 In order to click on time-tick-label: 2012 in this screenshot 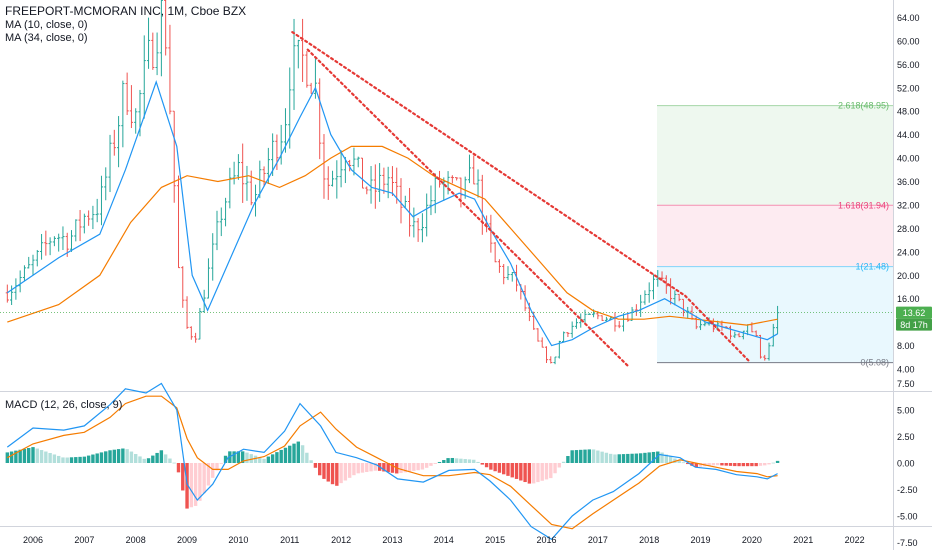, I will do `click(341, 540)`.